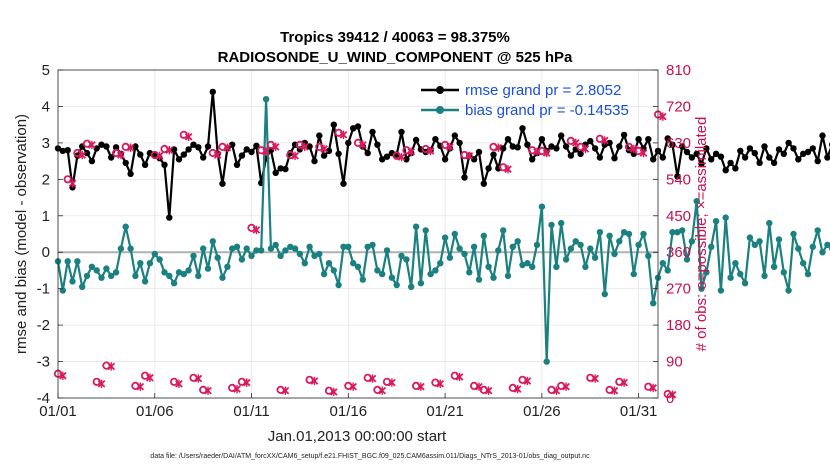 This screenshot has width=830, height=470. Describe the element at coordinates (445, 411) in the screenshot. I see `x-tick-label: 01/21` at that location.